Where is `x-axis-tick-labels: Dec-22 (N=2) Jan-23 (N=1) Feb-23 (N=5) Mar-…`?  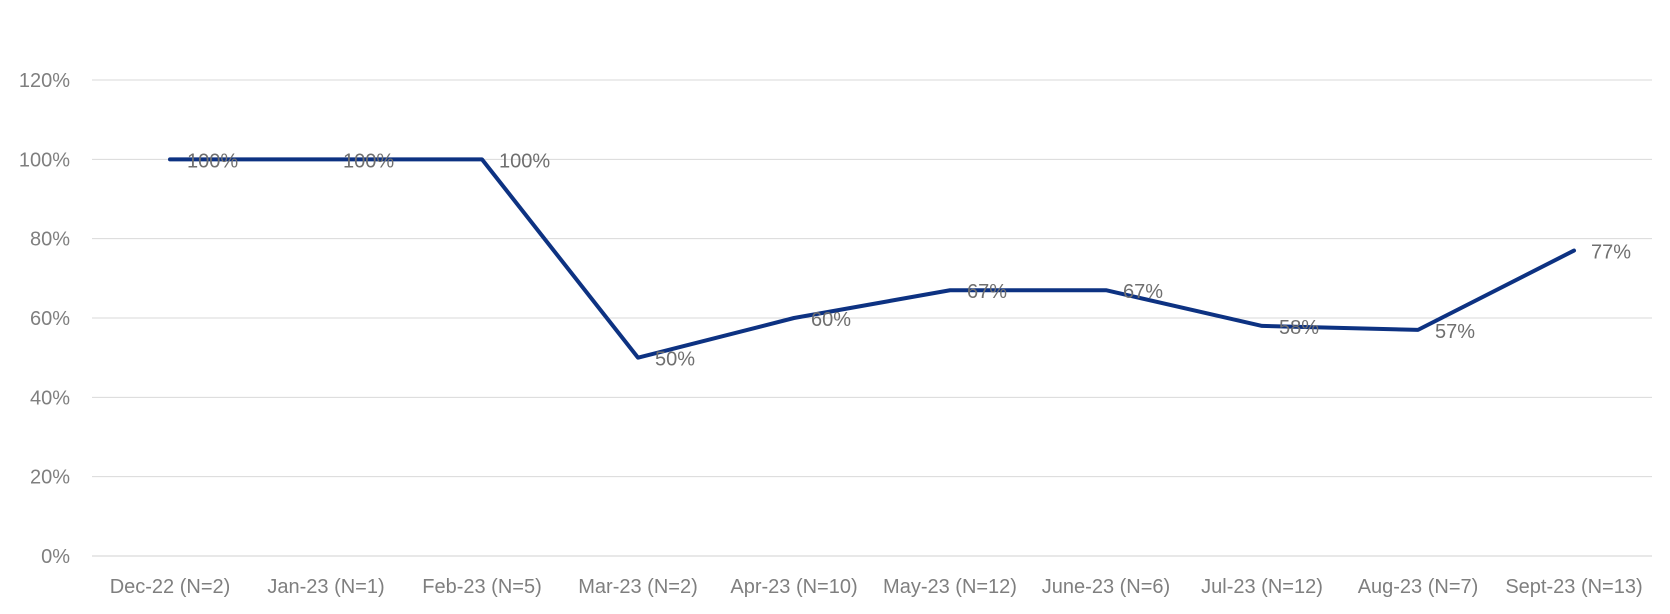 x-axis-tick-labels: Dec-22 (N=2) Jan-23 (N=1) Feb-23 (N=5) Mar-… is located at coordinates (876, 587).